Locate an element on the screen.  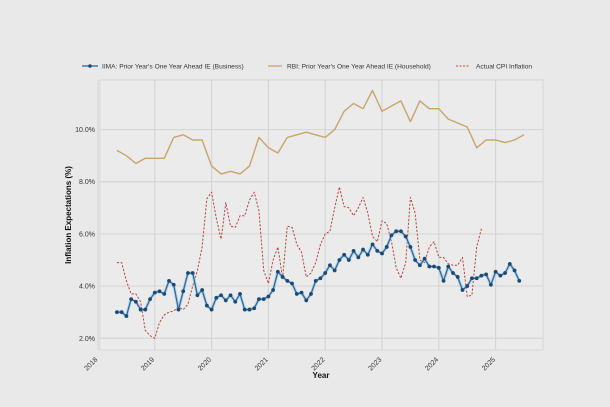
legend-marker-iima is located at coordinates (90, 66).